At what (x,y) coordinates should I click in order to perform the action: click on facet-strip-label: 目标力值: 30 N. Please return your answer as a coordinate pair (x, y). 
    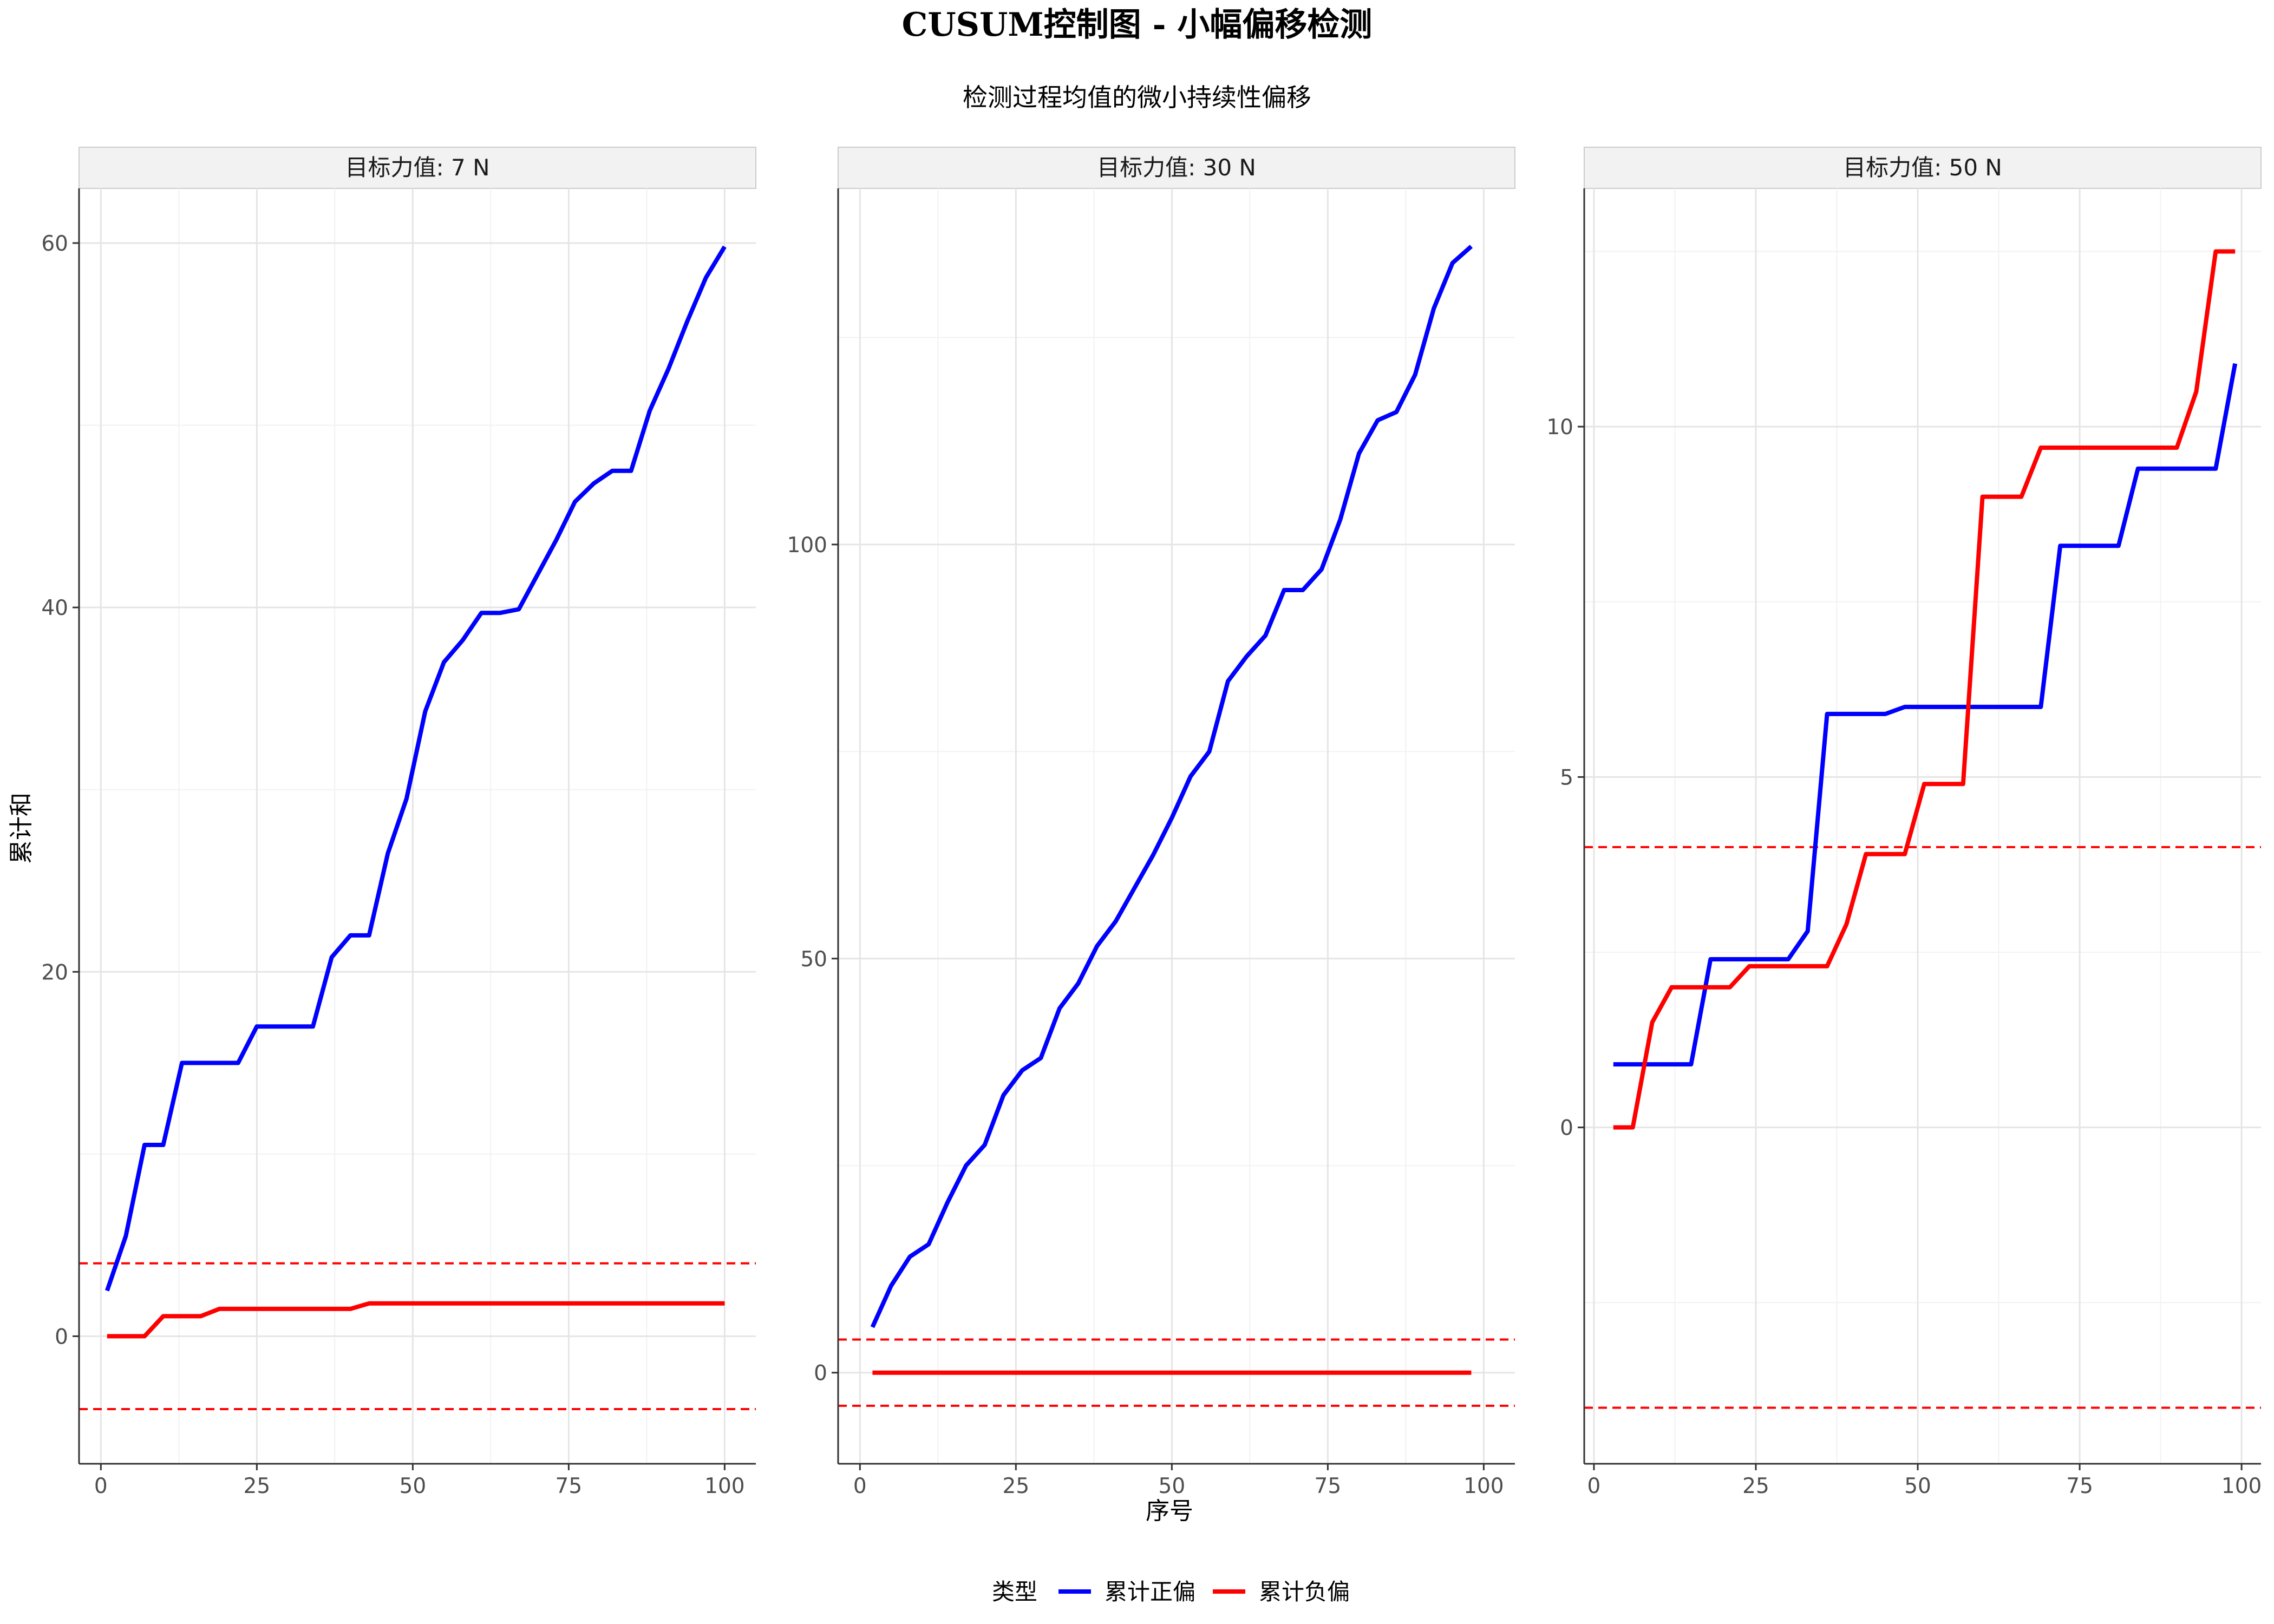
    Looking at the image, I should click on (1177, 167).